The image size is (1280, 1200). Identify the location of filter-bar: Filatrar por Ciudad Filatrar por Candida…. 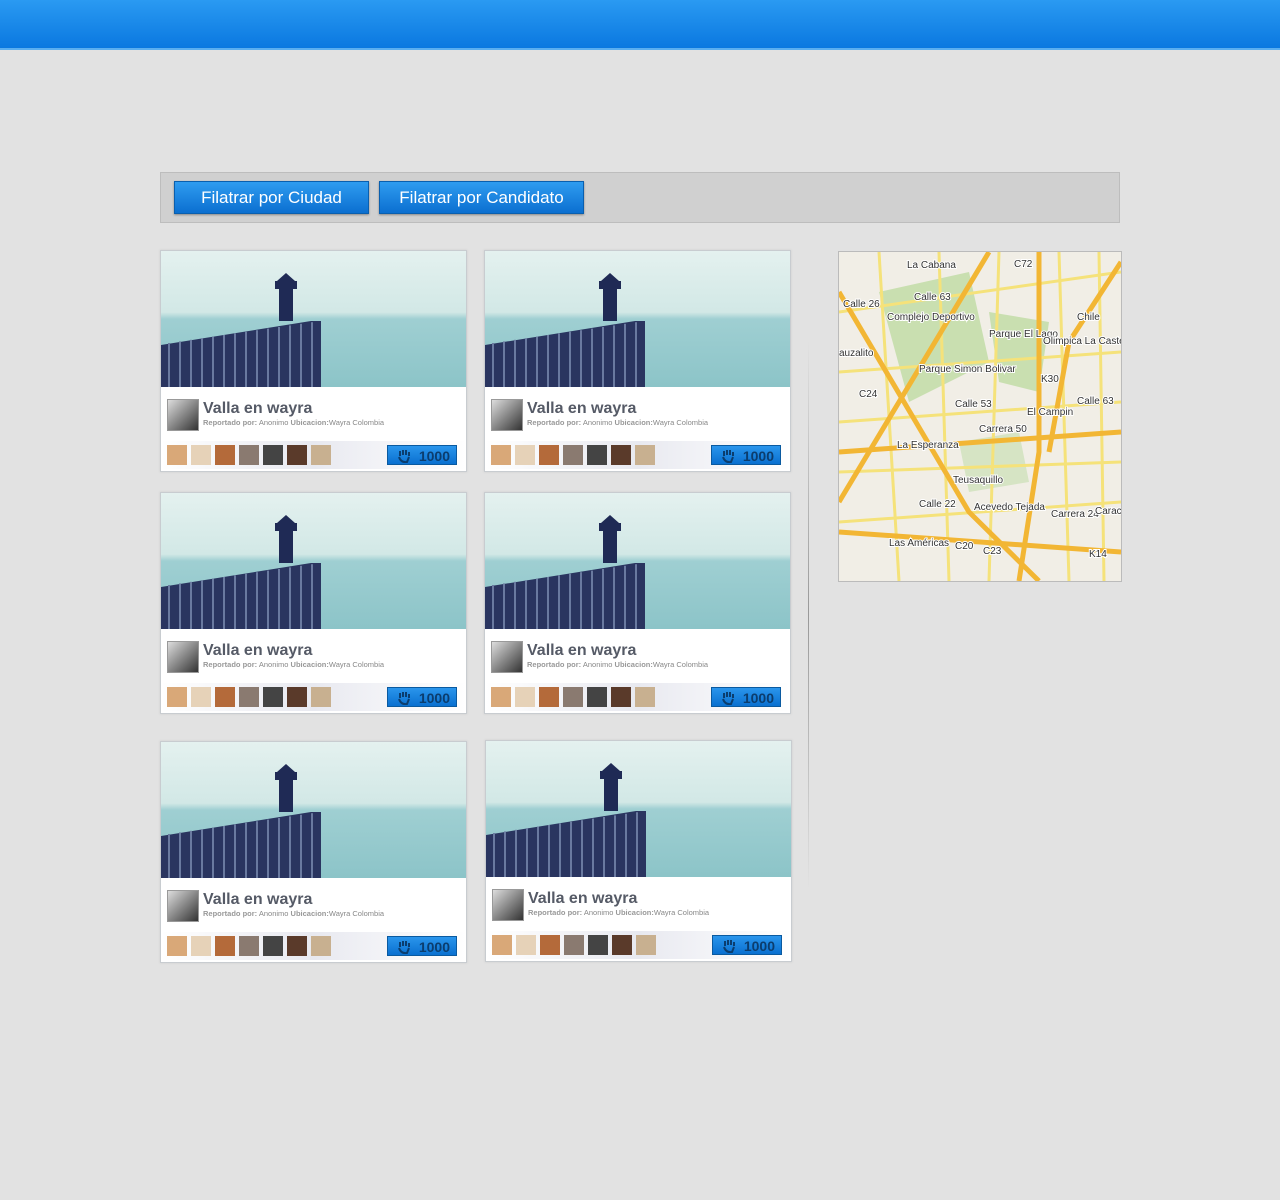
(640, 197).